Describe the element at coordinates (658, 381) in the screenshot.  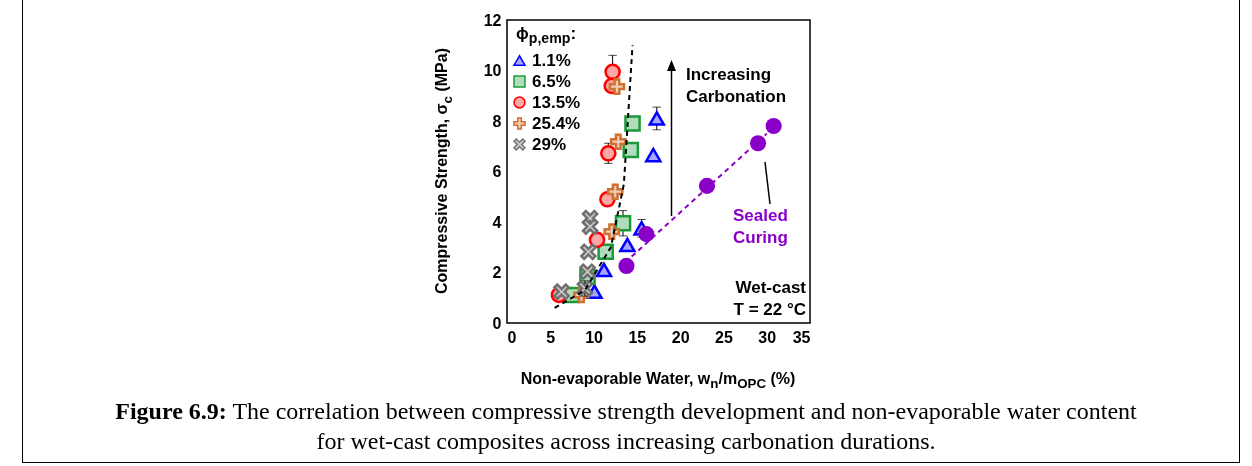
I see `x-axis-title: Non-evaporable Water, w$_{n}$/m$_{OPC}$ (%)` at that location.